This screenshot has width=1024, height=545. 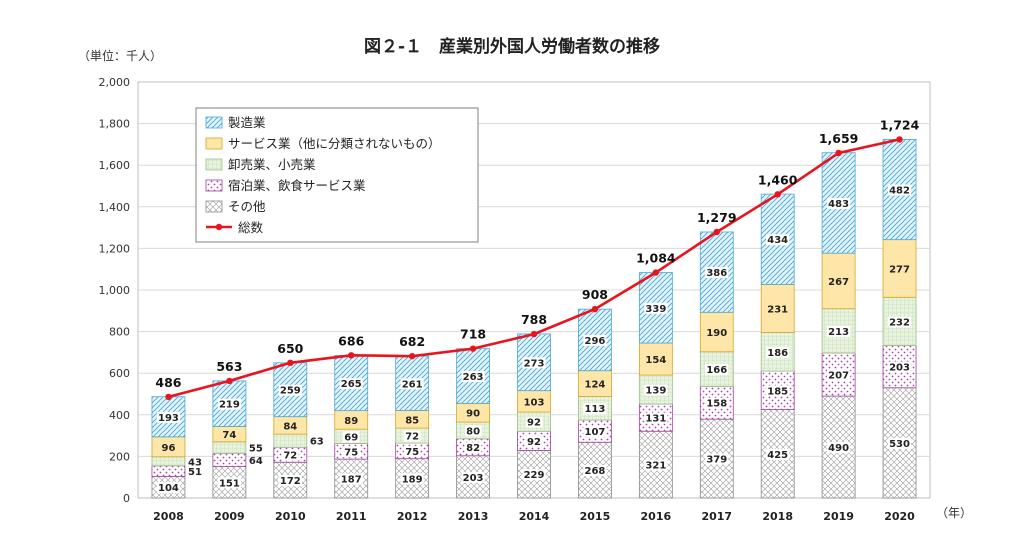 What do you see at coordinates (899, 516) in the screenshot?
I see `x-tick-label: 2020` at bounding box center [899, 516].